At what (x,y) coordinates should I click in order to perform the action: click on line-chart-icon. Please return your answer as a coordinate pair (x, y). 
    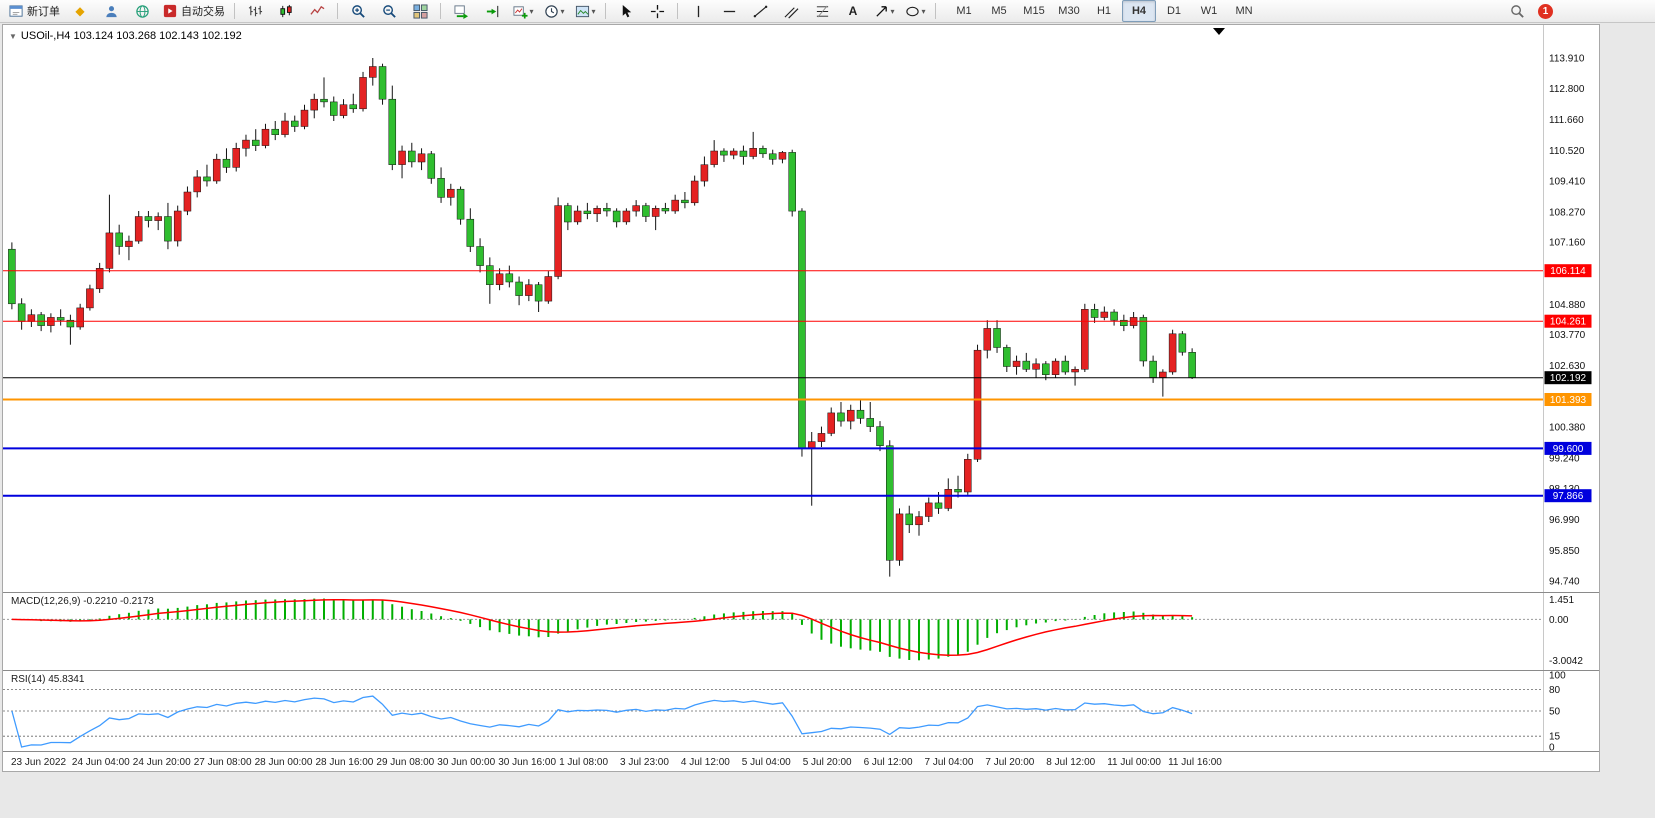
    Looking at the image, I should click on (317, 11).